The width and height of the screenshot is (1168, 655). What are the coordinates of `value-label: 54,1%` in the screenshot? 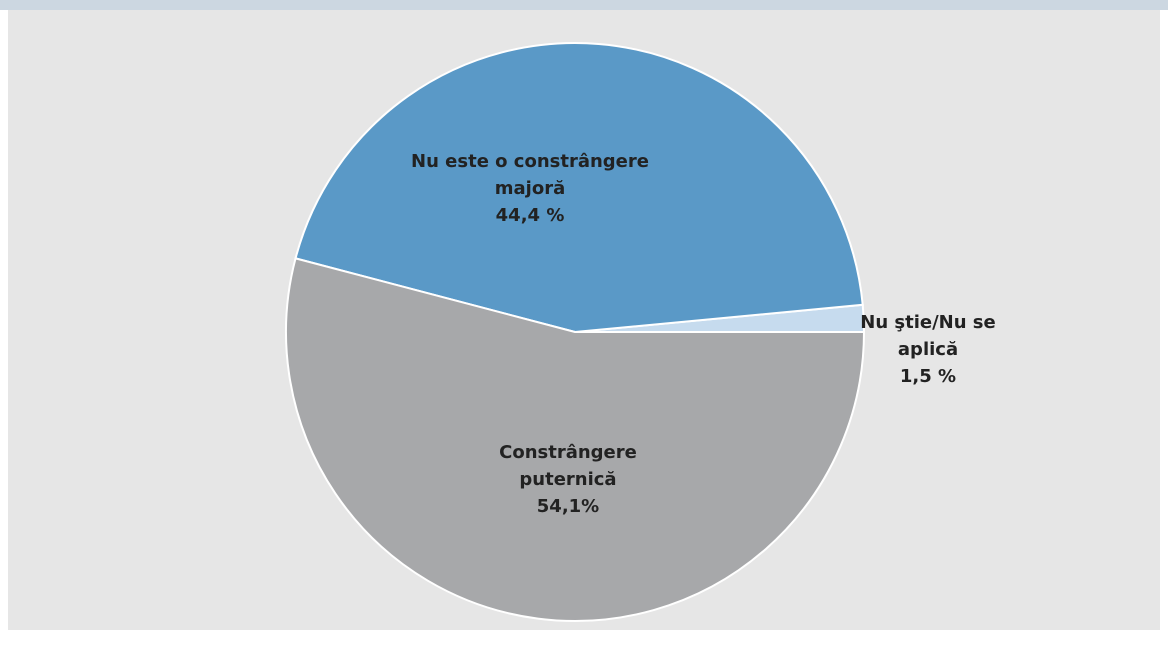 It's located at (568, 506).